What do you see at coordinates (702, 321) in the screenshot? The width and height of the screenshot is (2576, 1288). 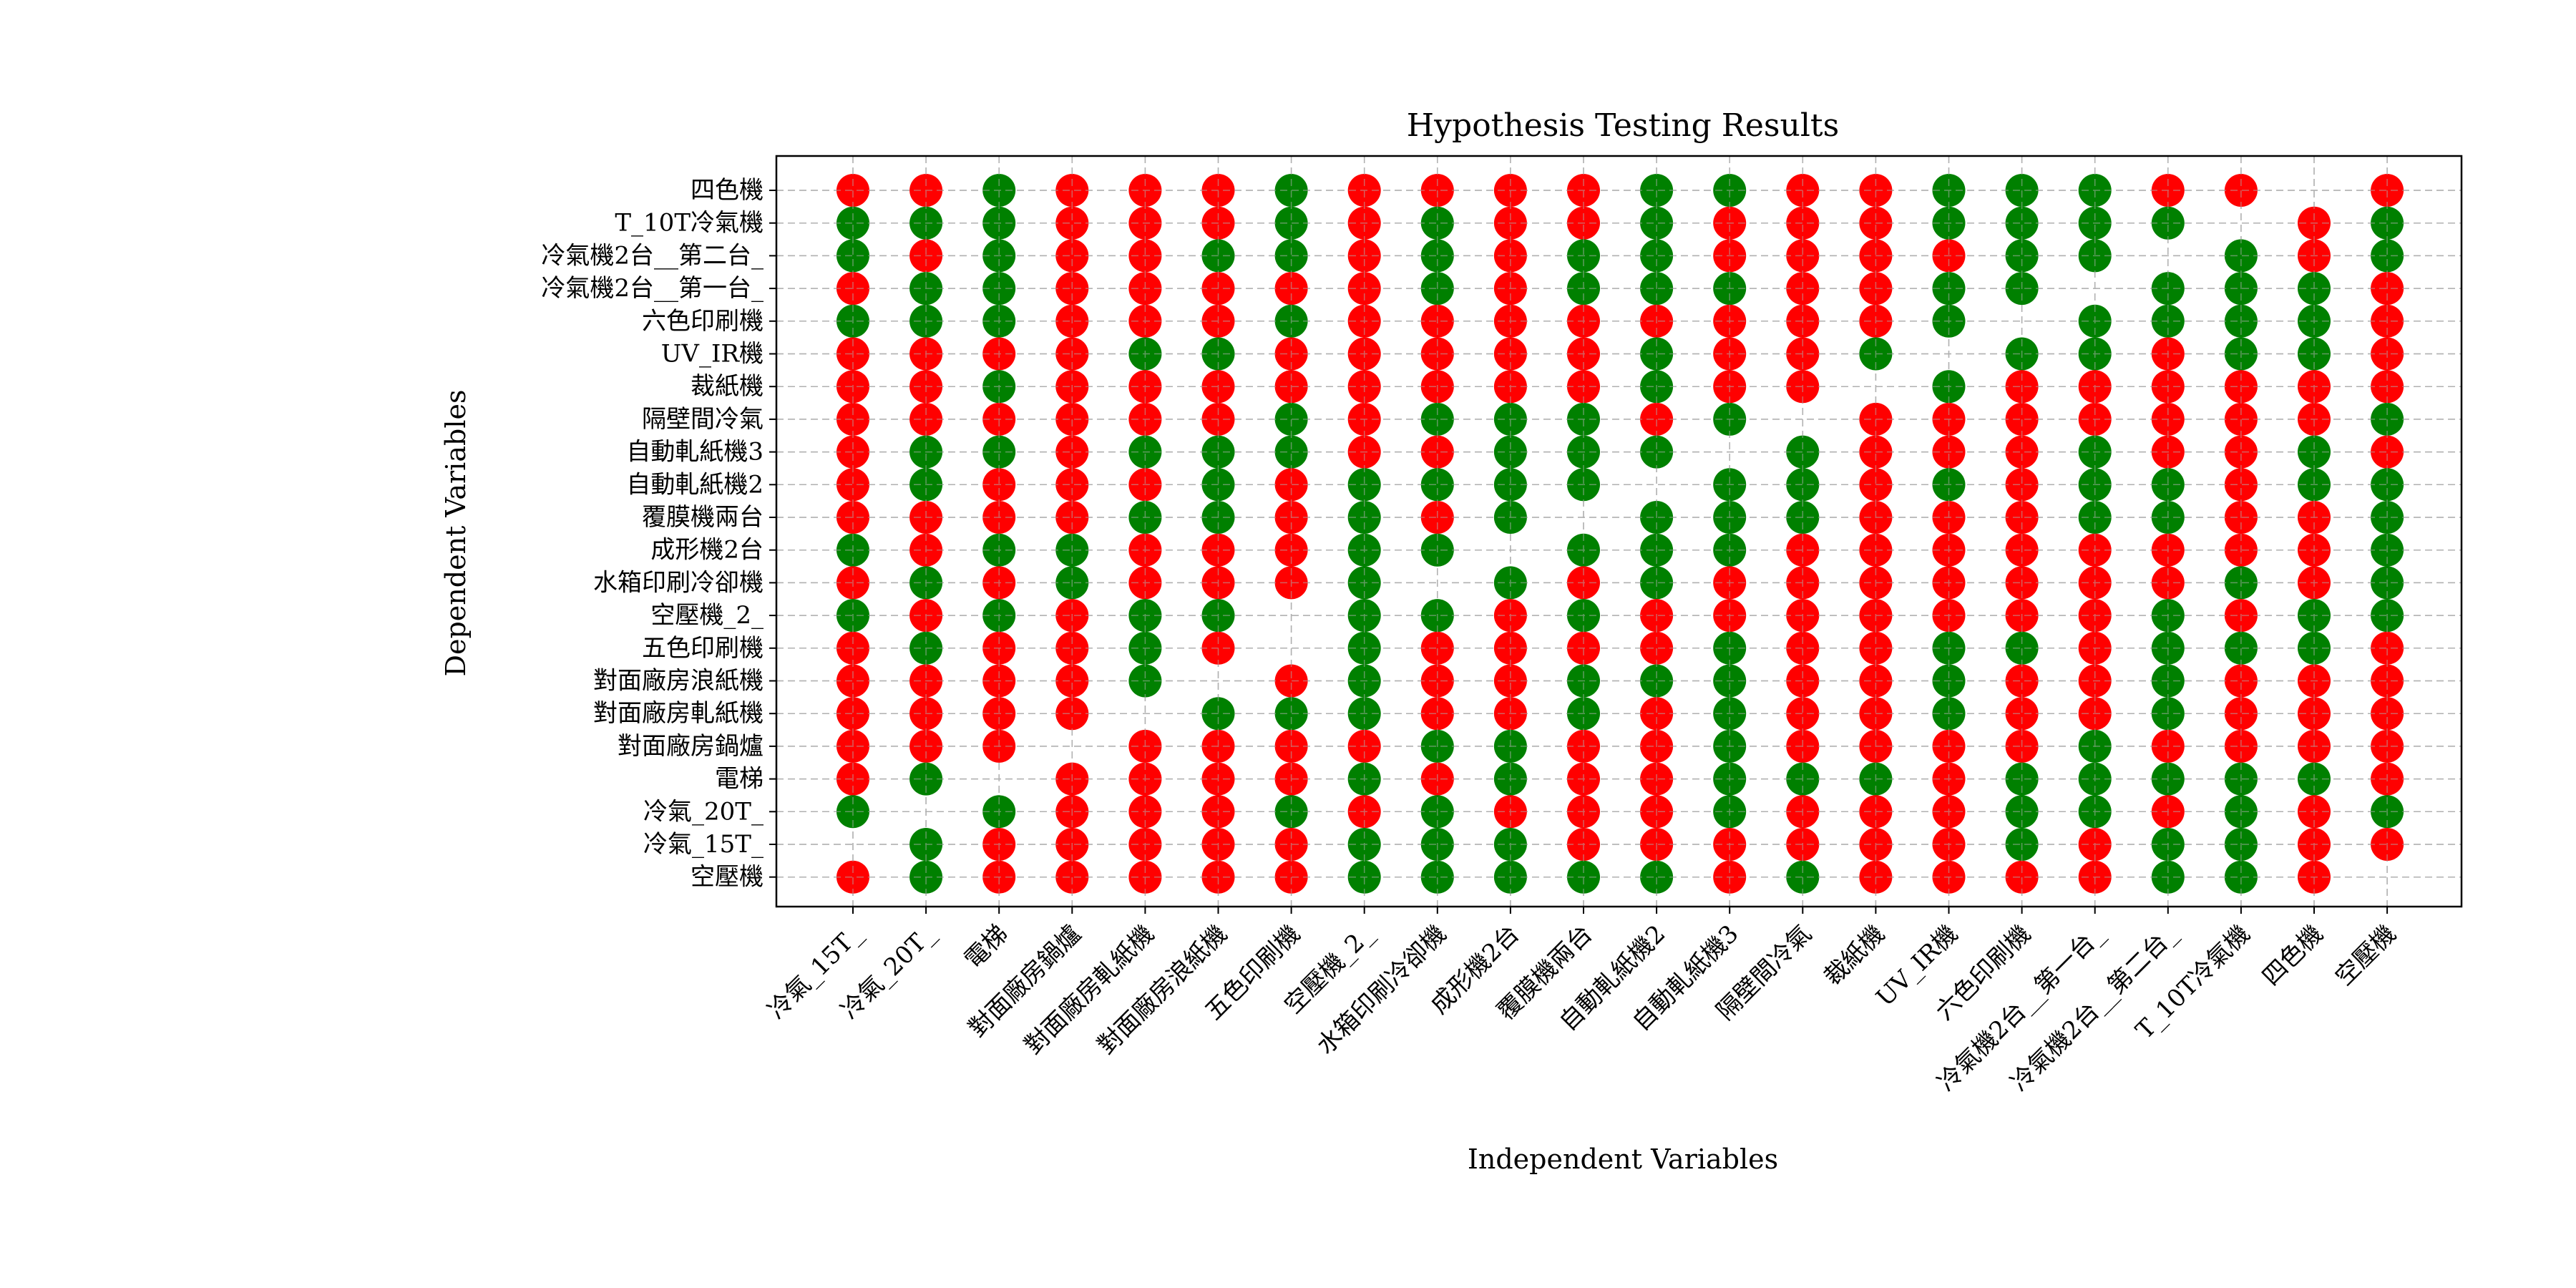 I see `y-tick-label: 六色印刷機` at bounding box center [702, 321].